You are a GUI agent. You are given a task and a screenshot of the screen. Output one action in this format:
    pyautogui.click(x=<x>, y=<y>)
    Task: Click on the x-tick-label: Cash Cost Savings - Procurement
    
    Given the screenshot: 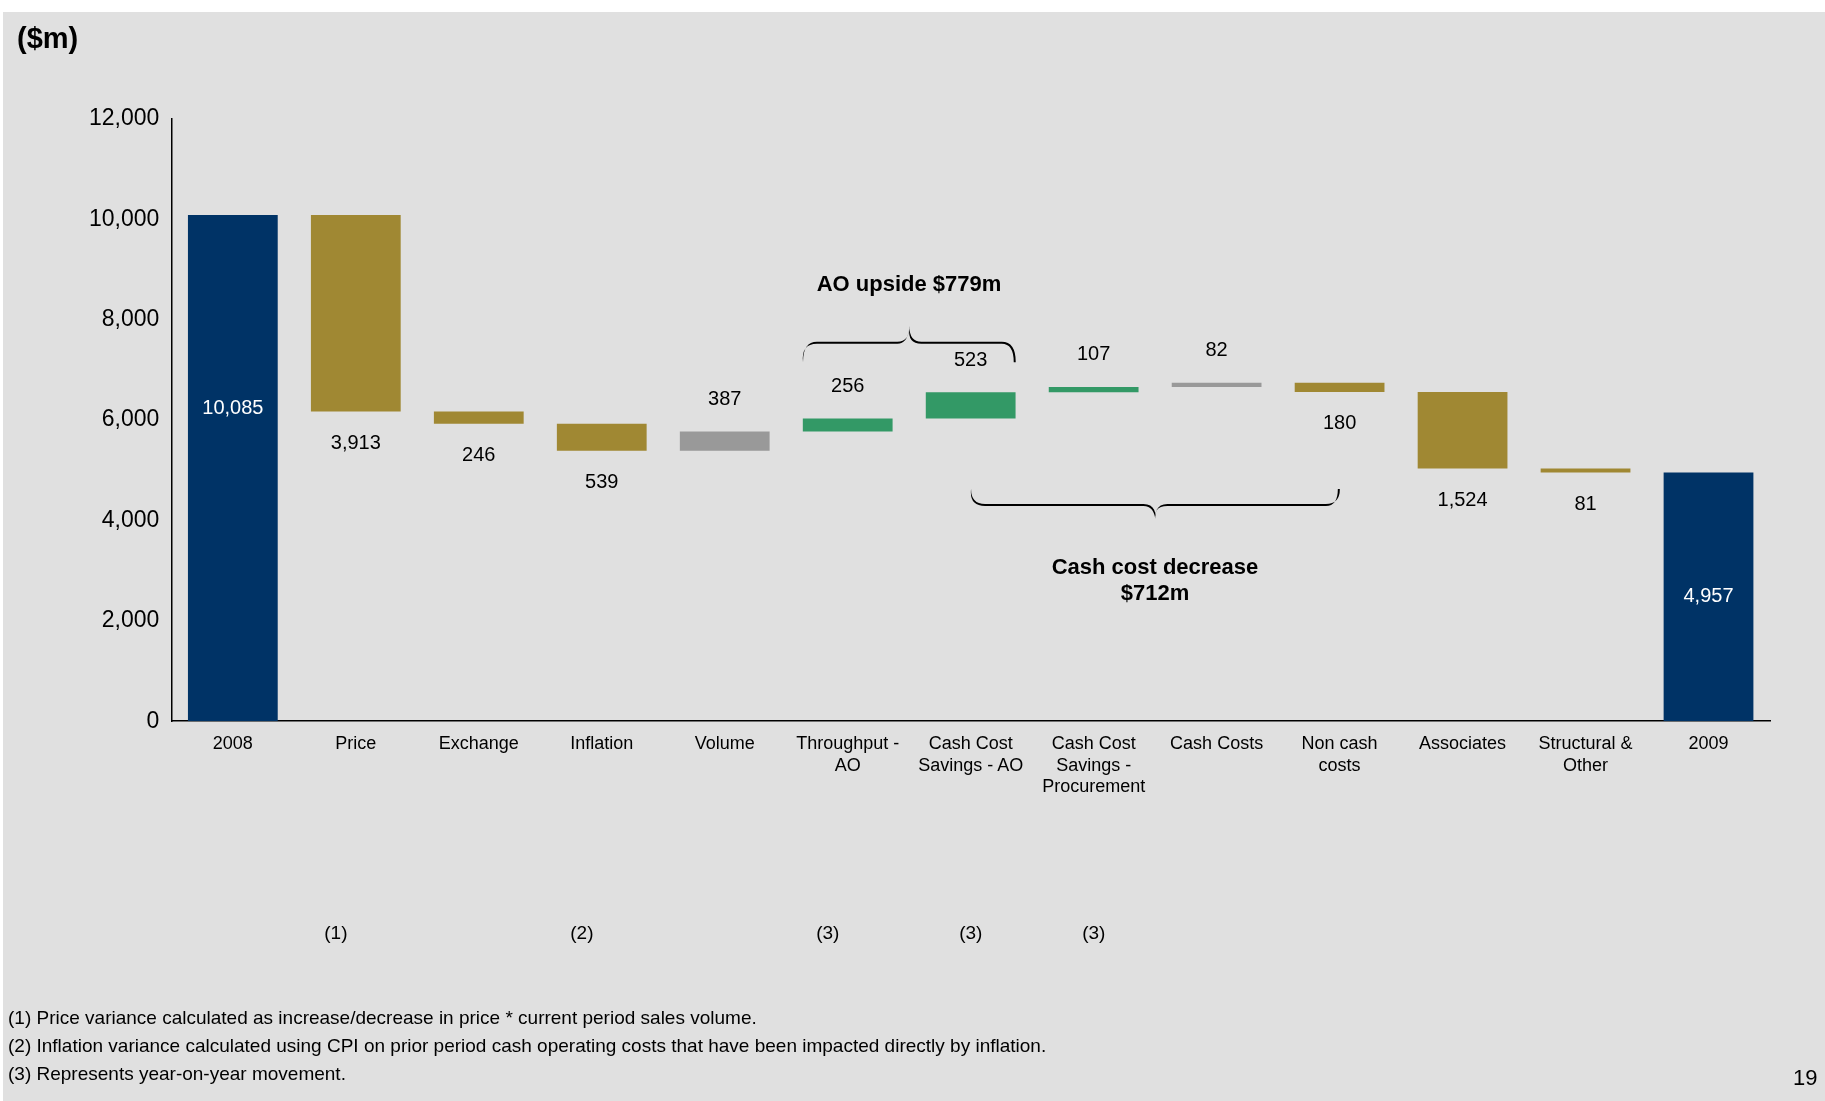 What is the action you would take?
    pyautogui.click(x=1094, y=764)
    